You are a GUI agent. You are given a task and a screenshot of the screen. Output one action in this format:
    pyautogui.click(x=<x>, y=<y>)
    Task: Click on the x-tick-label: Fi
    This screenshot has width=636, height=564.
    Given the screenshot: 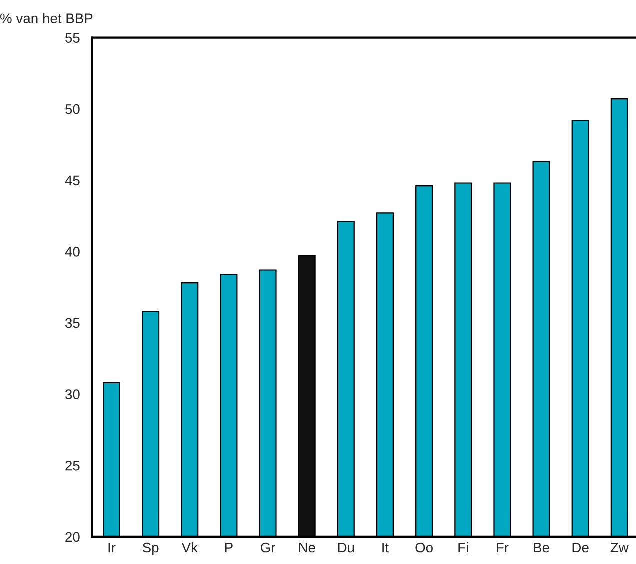 What is the action you would take?
    pyautogui.click(x=463, y=547)
    